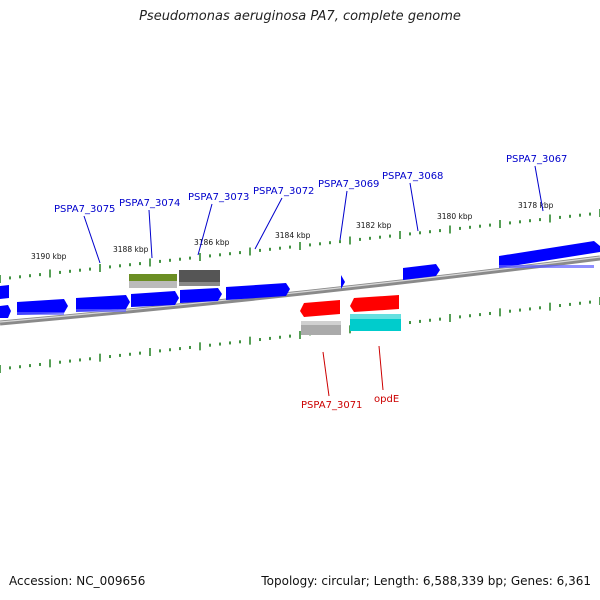 The image size is (600, 600). What do you see at coordinates (149, 203) in the screenshot?
I see `gene-label: PSPA7_3074` at bounding box center [149, 203].